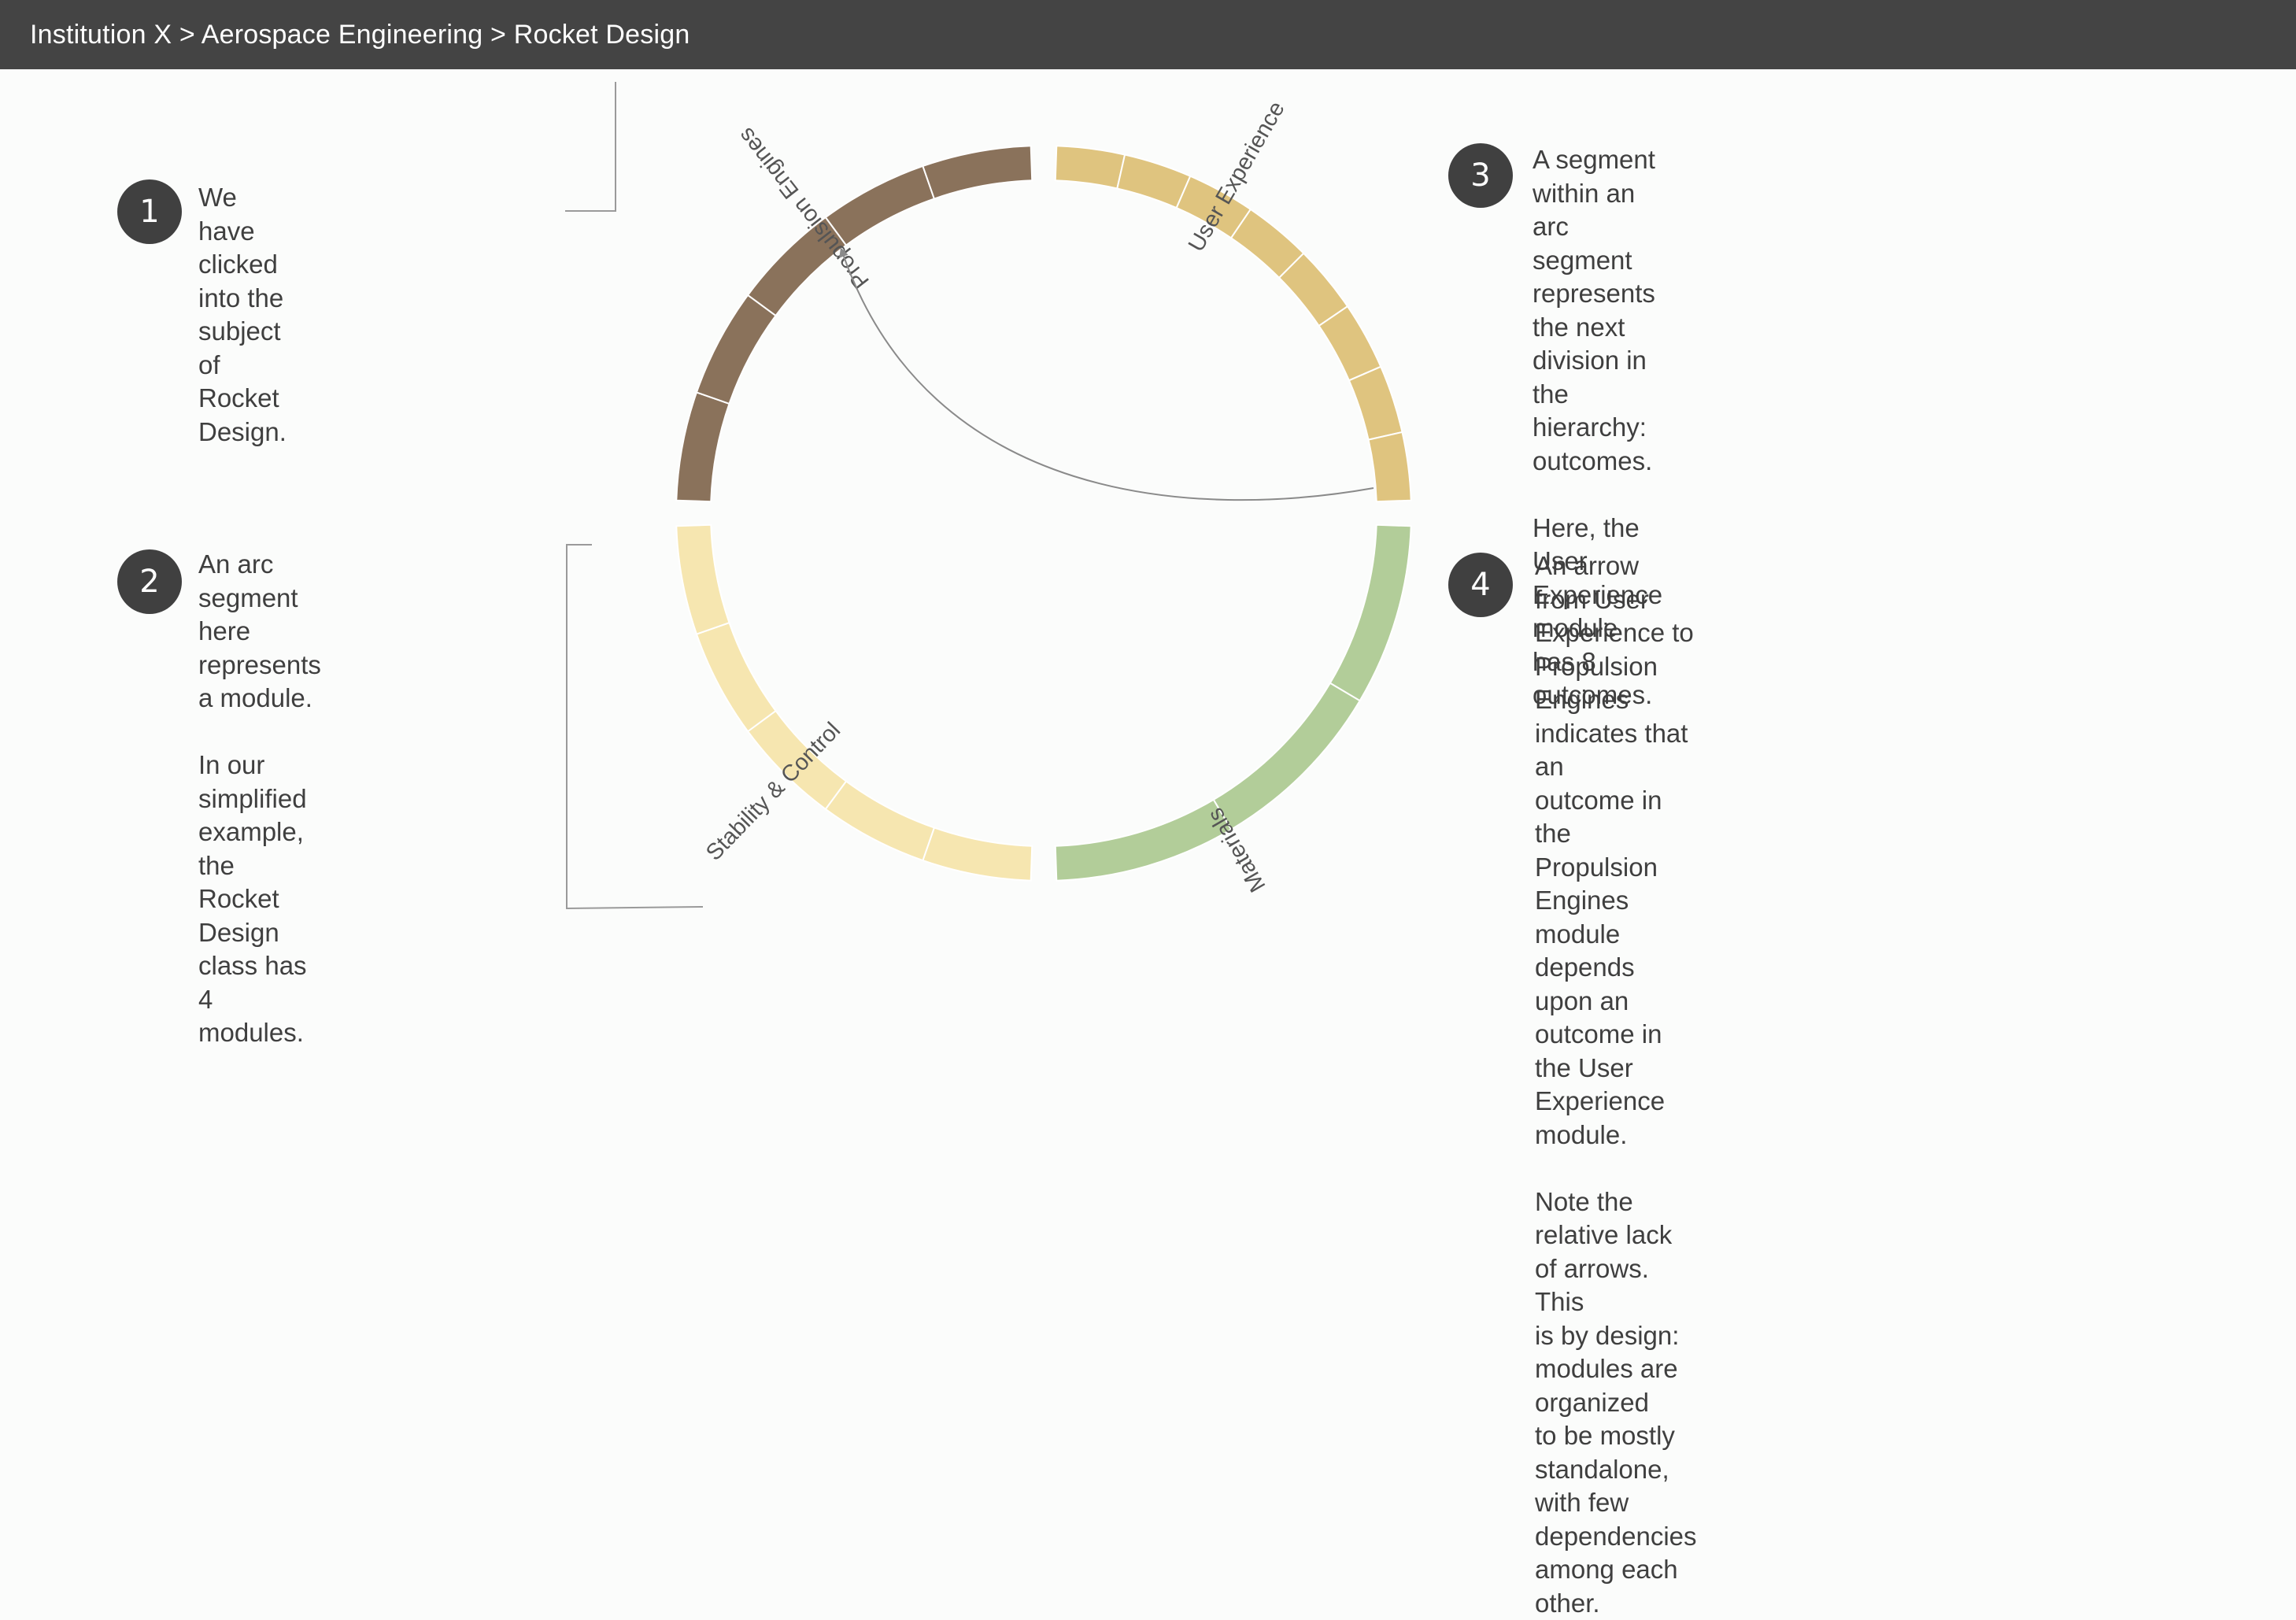 The image size is (2296, 1620). What do you see at coordinates (1043, 513) in the screenshot?
I see `arc-segments` at bounding box center [1043, 513].